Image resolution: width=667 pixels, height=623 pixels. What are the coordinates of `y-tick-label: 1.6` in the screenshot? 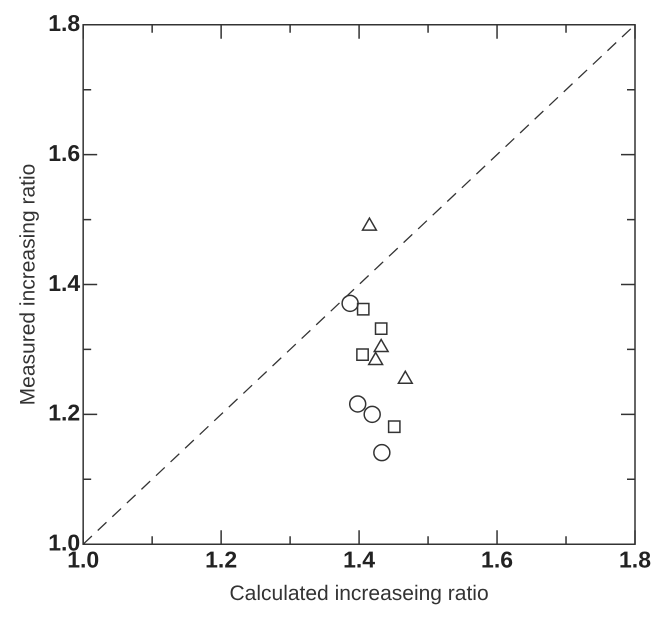 It's located at (64, 153).